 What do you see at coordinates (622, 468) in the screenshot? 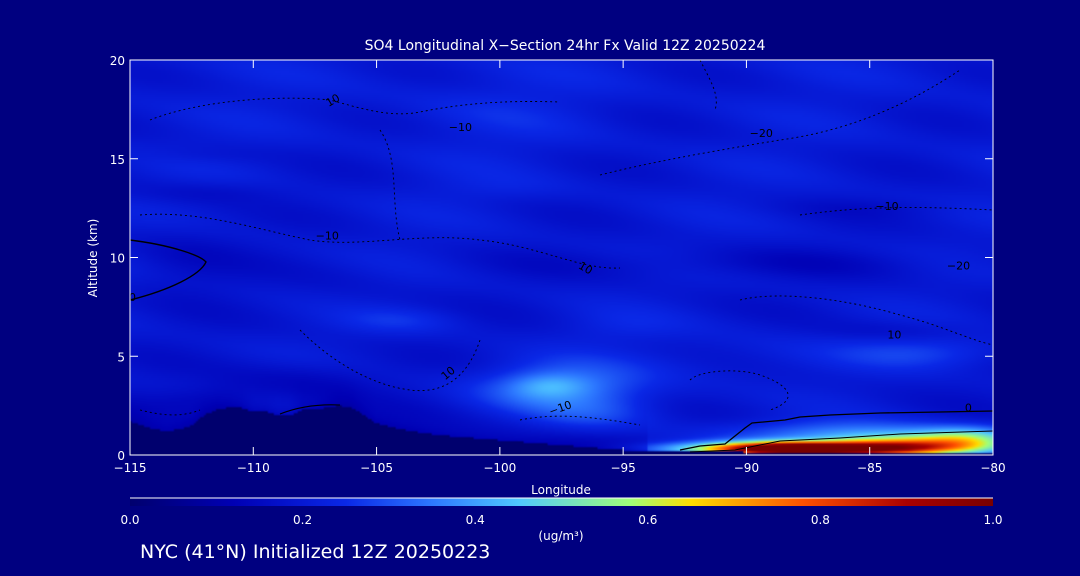
I see `x-tick-label: −95` at bounding box center [622, 468].